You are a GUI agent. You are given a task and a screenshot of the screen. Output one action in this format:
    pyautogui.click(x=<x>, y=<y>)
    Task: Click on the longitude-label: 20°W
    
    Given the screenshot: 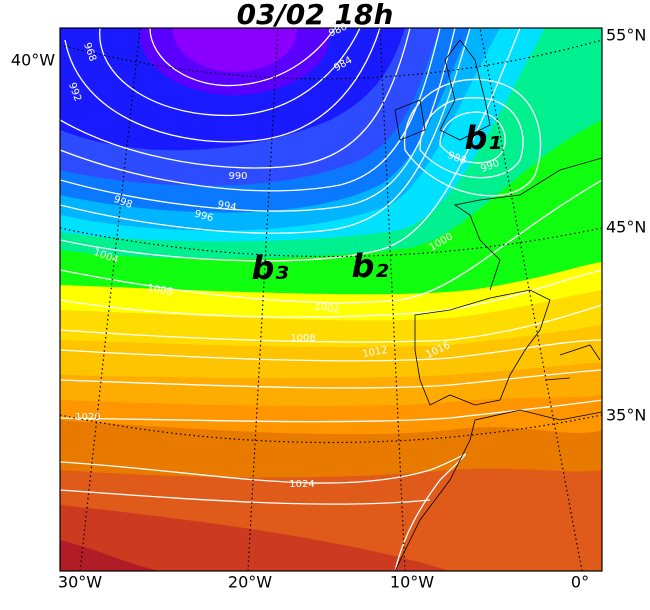 What is the action you would take?
    pyautogui.click(x=250, y=582)
    